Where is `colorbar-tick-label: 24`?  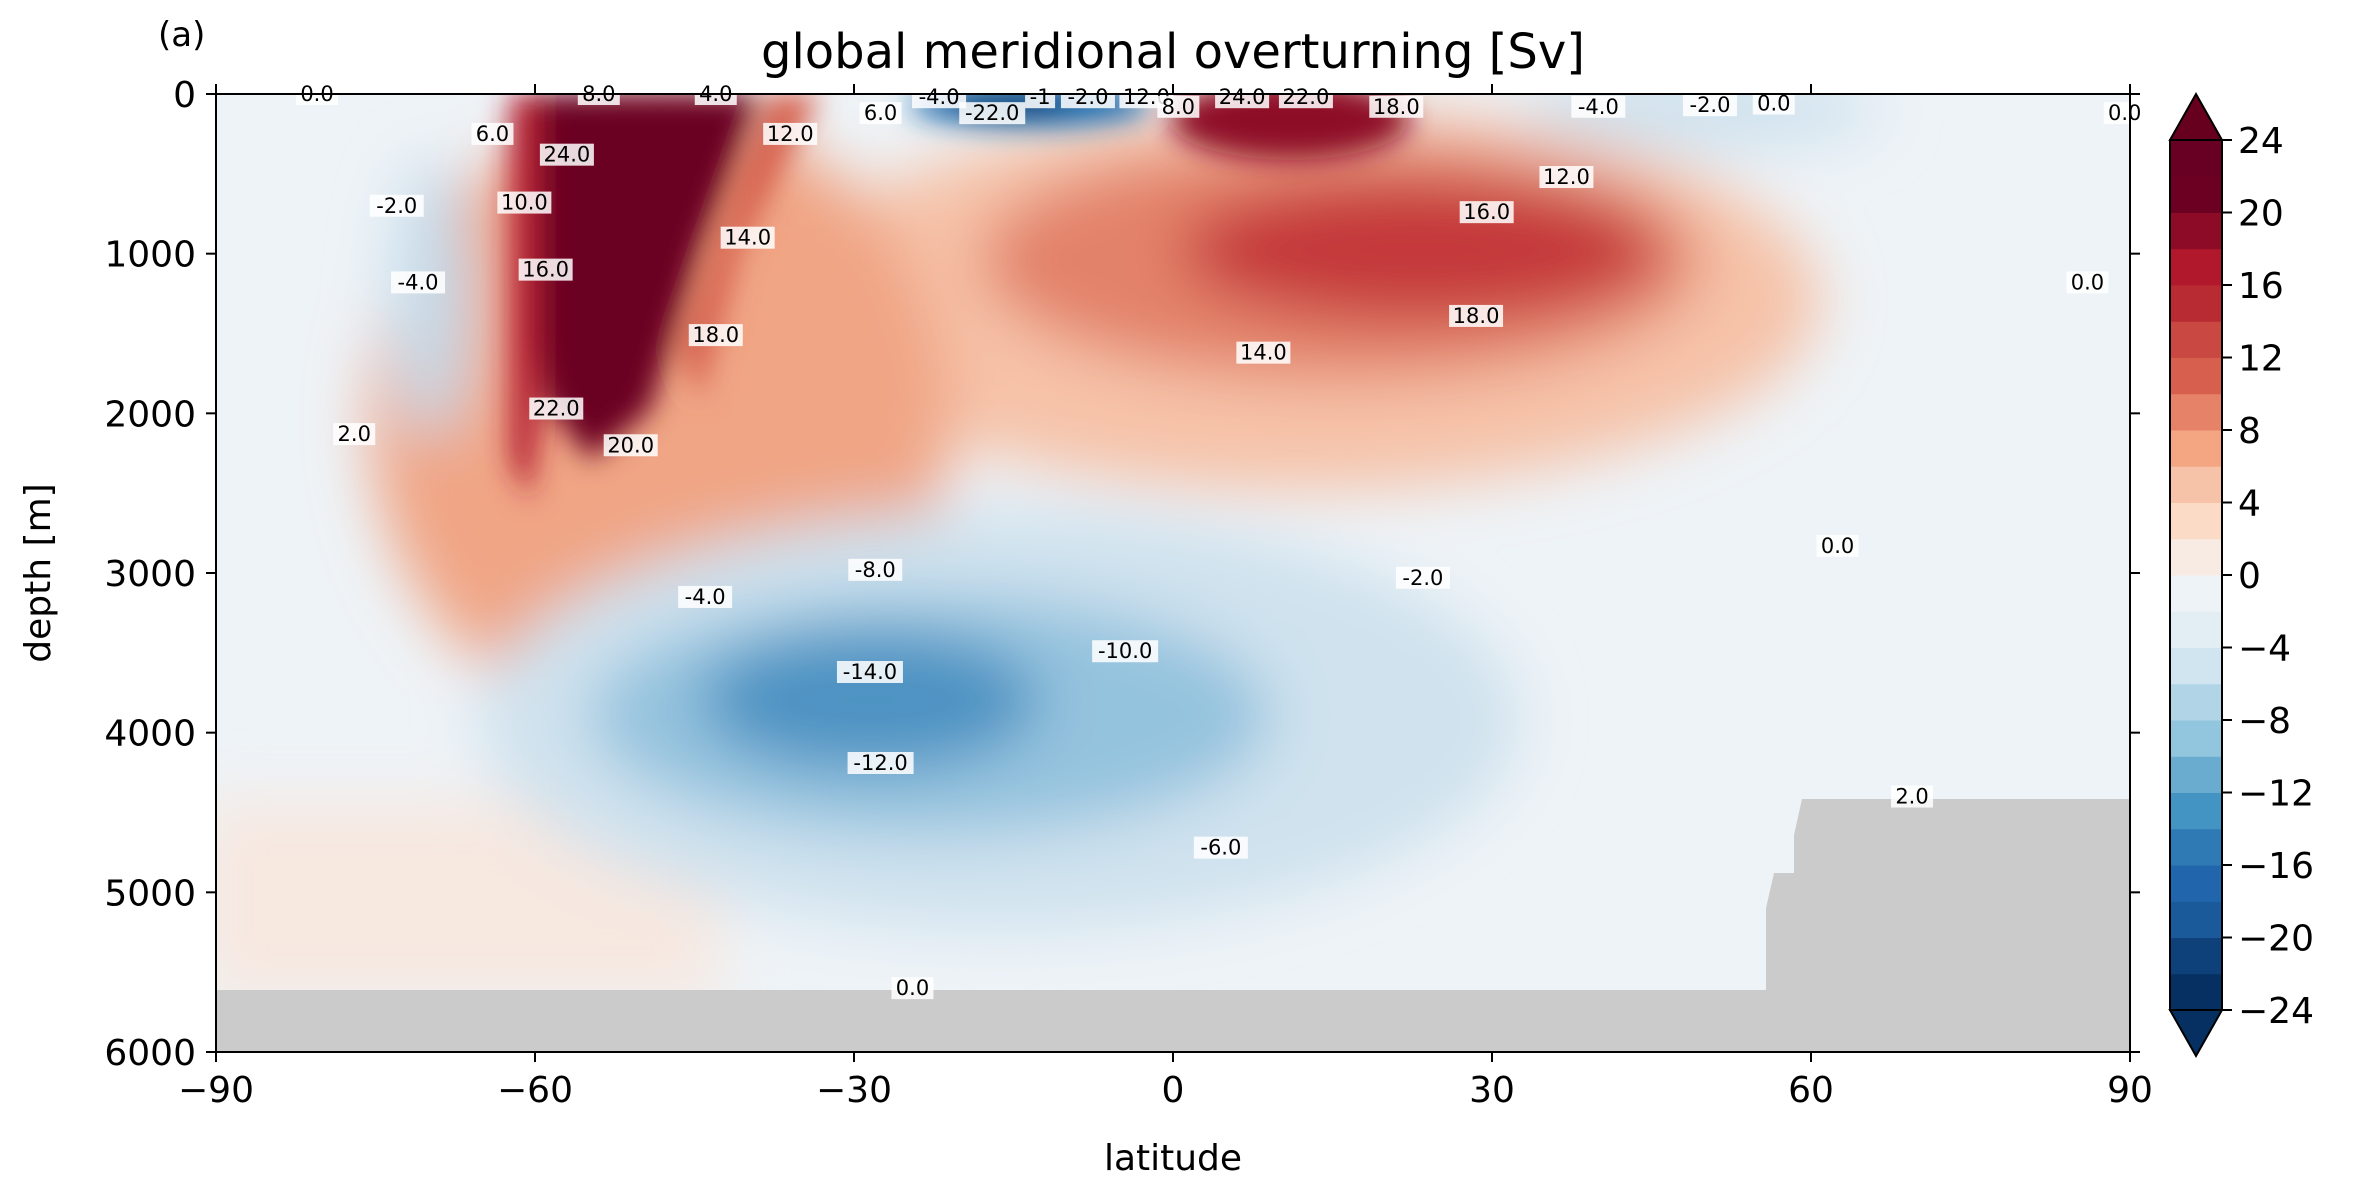
colorbar-tick-label: 24 is located at coordinates (2261, 141).